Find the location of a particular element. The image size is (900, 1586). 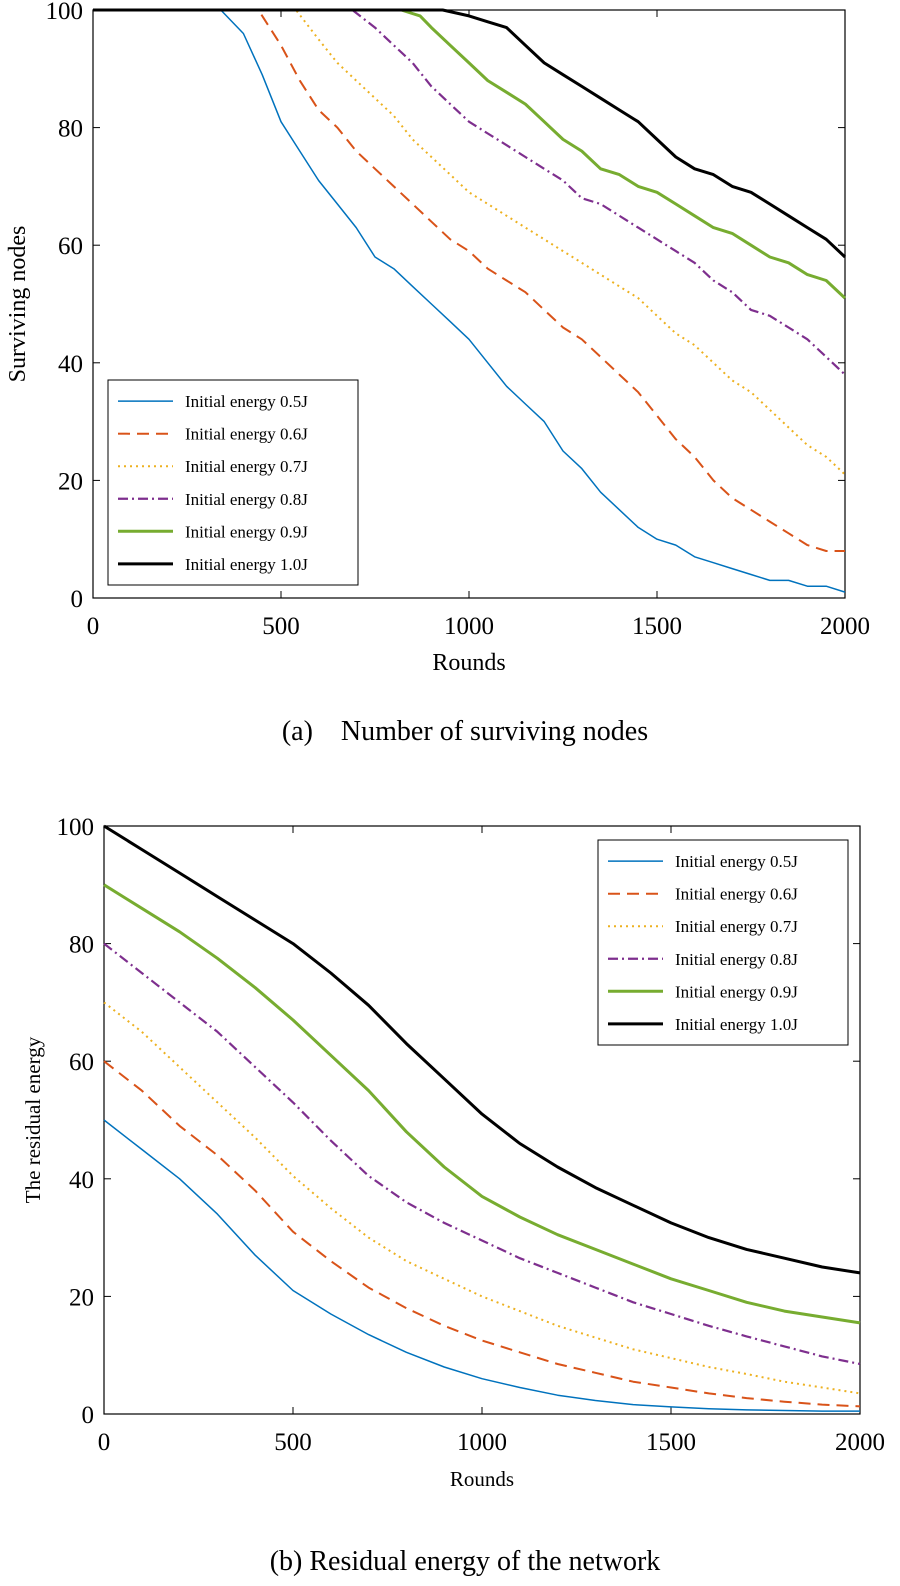

y-axis-label: The residual energy is located at coordinates (33, 1119).